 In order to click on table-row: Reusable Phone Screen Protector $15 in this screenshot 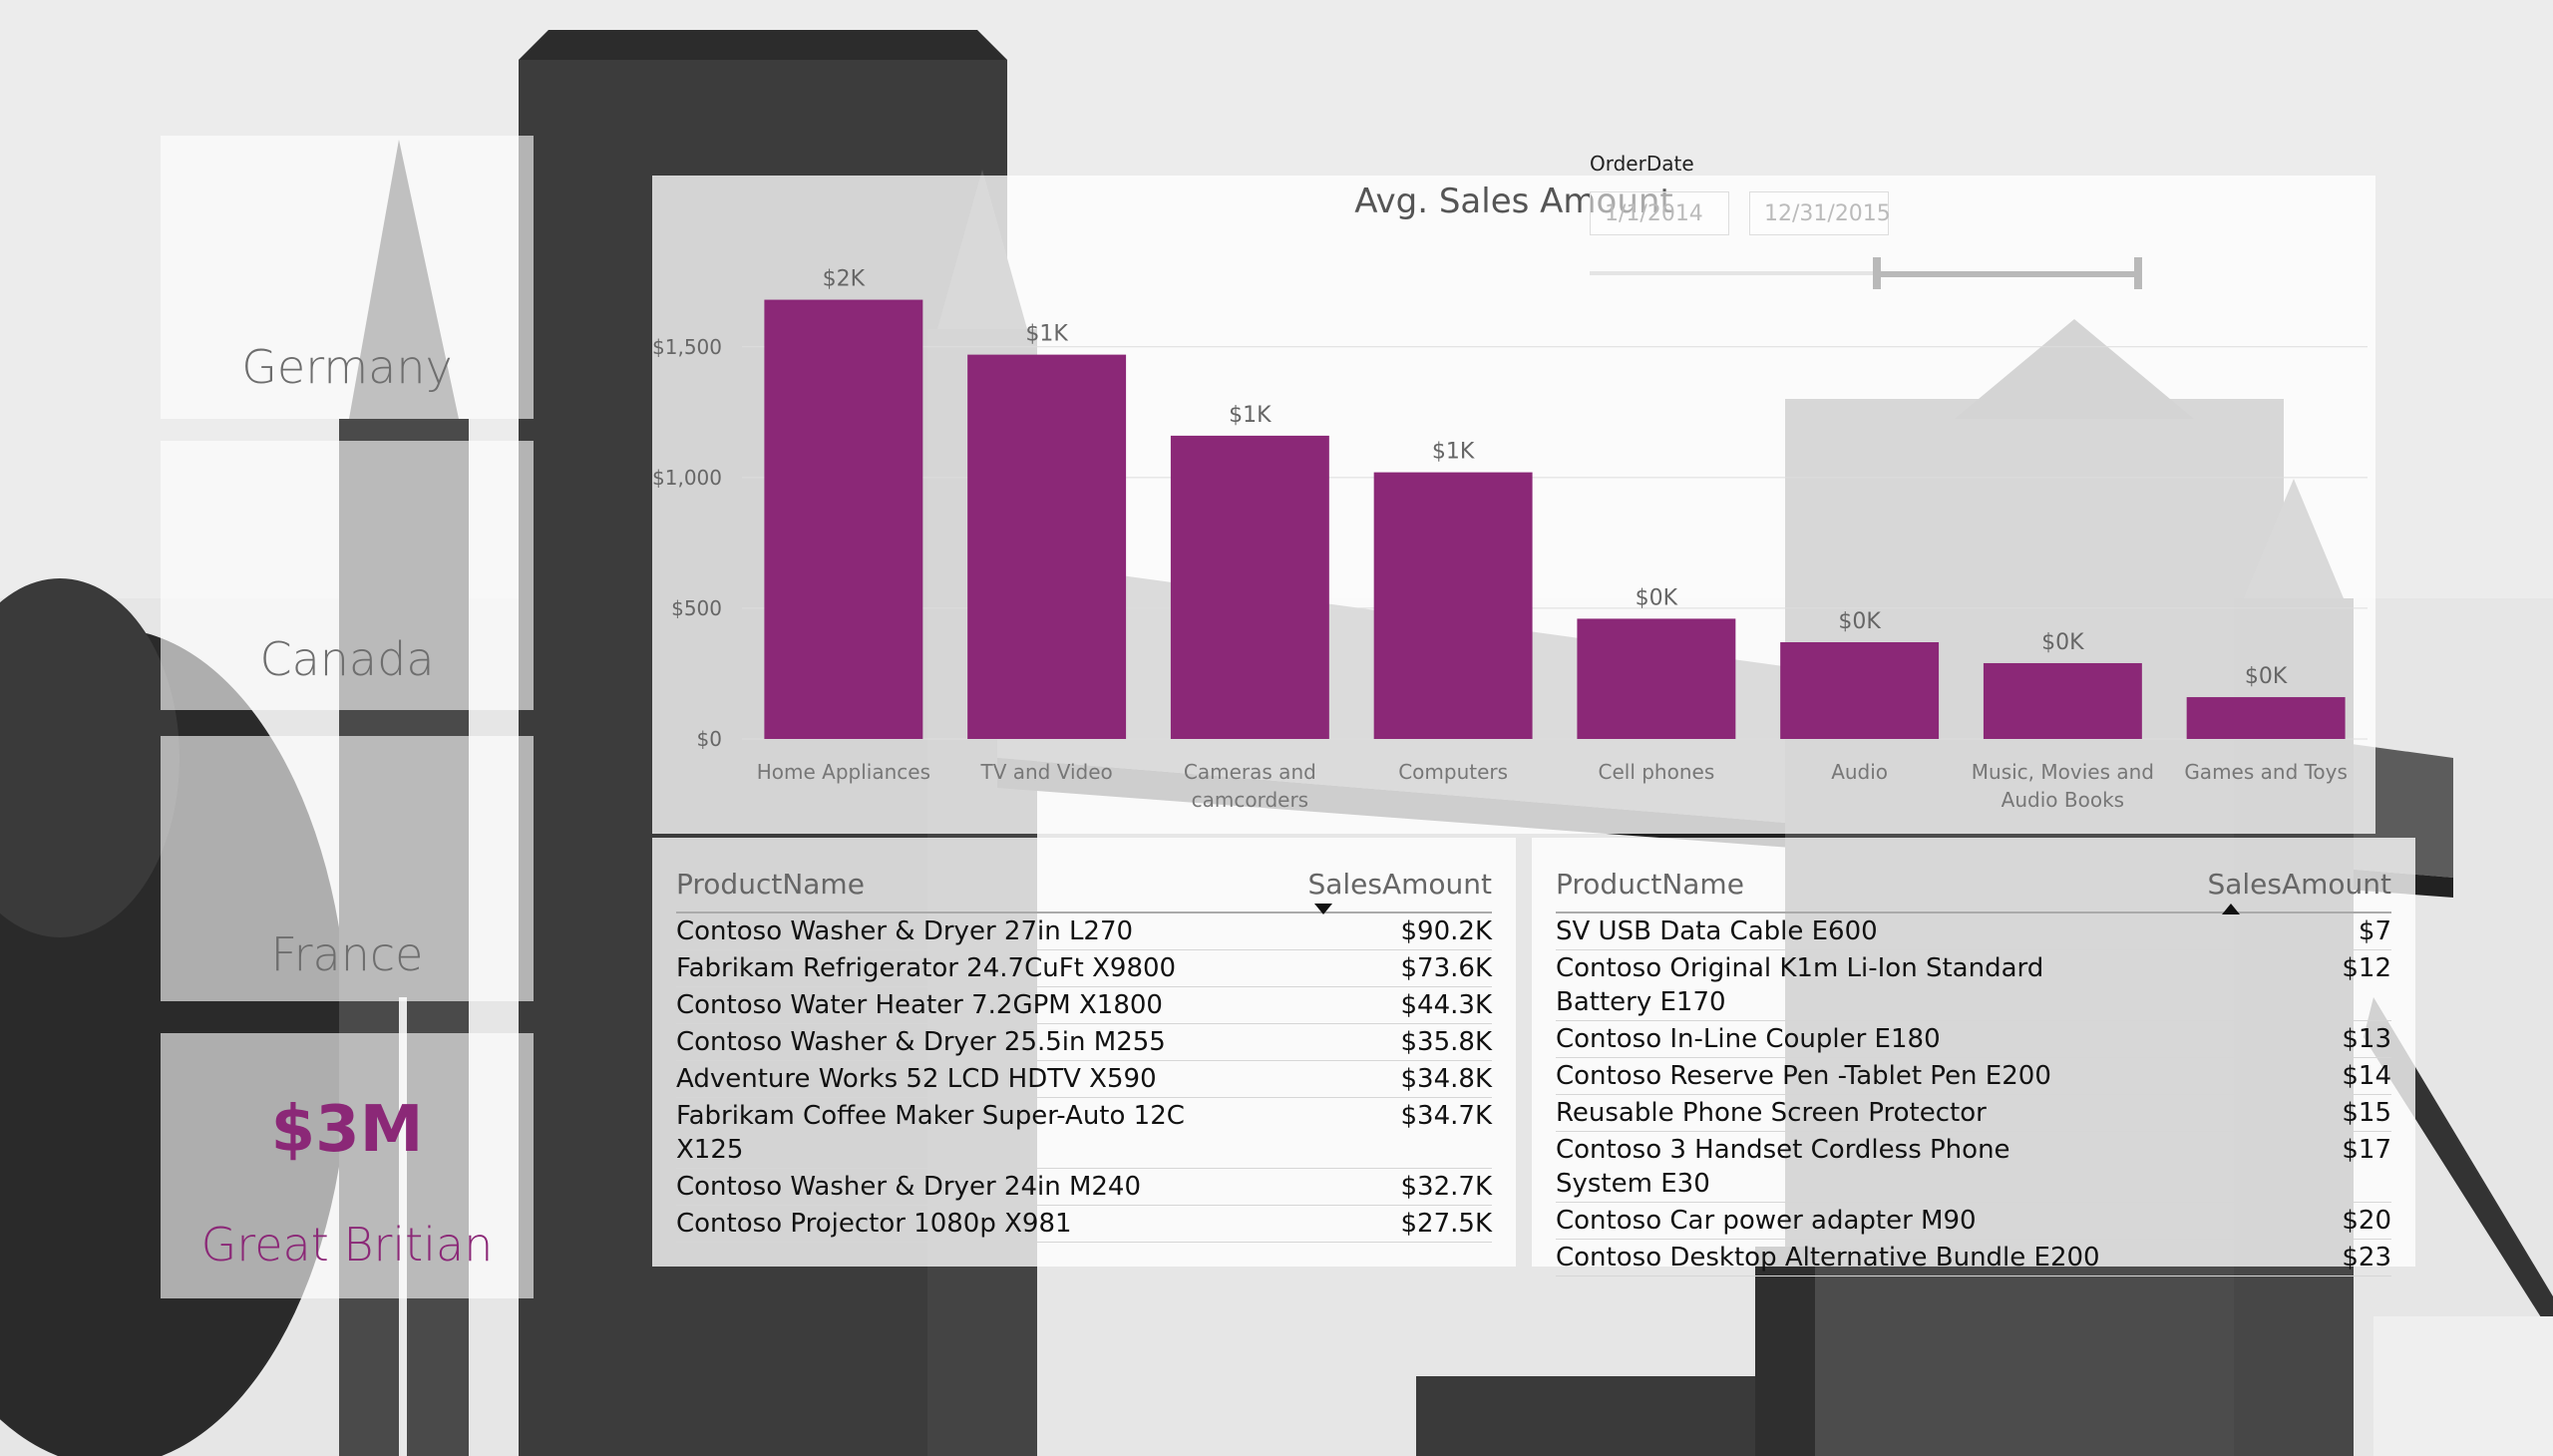, I will do `click(1974, 1113)`.